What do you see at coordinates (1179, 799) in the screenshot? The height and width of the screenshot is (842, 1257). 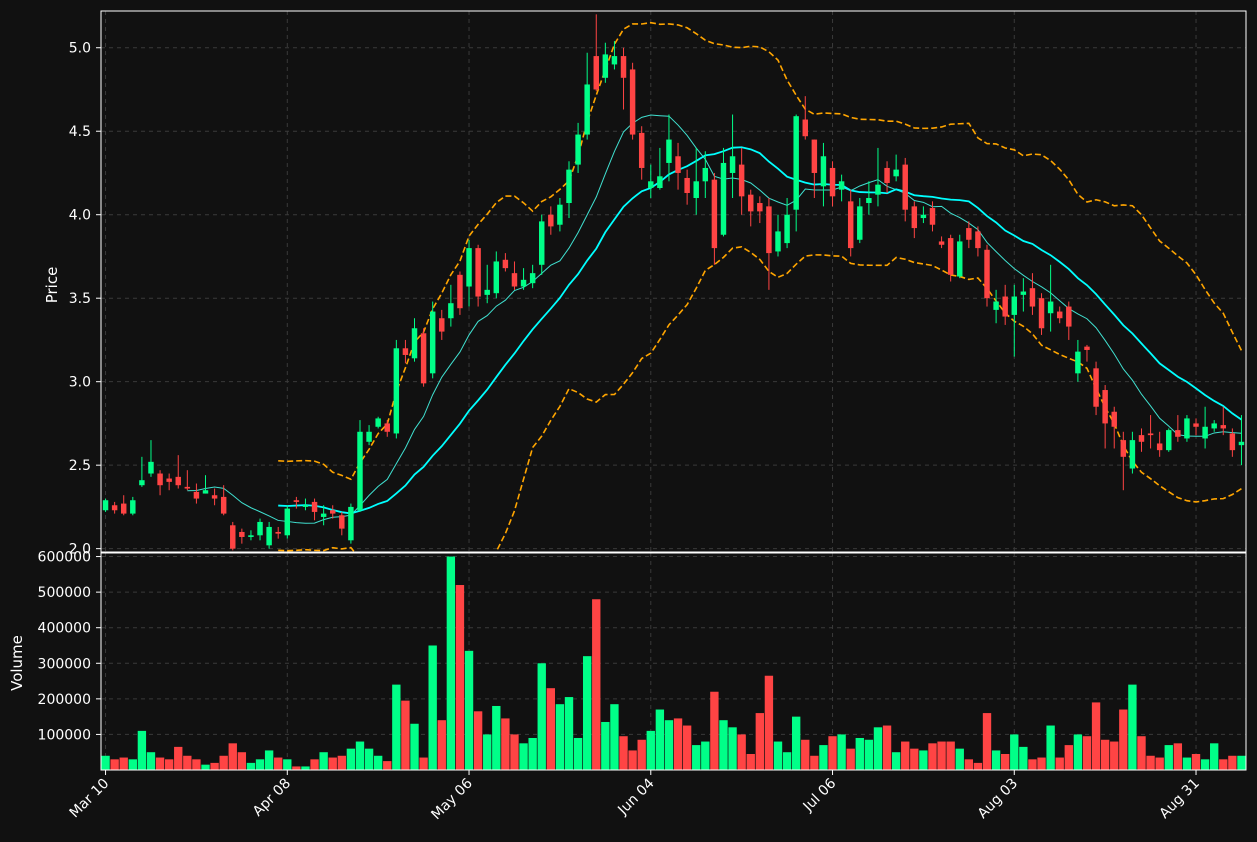 I see `x-tick-label: Aug 31` at bounding box center [1179, 799].